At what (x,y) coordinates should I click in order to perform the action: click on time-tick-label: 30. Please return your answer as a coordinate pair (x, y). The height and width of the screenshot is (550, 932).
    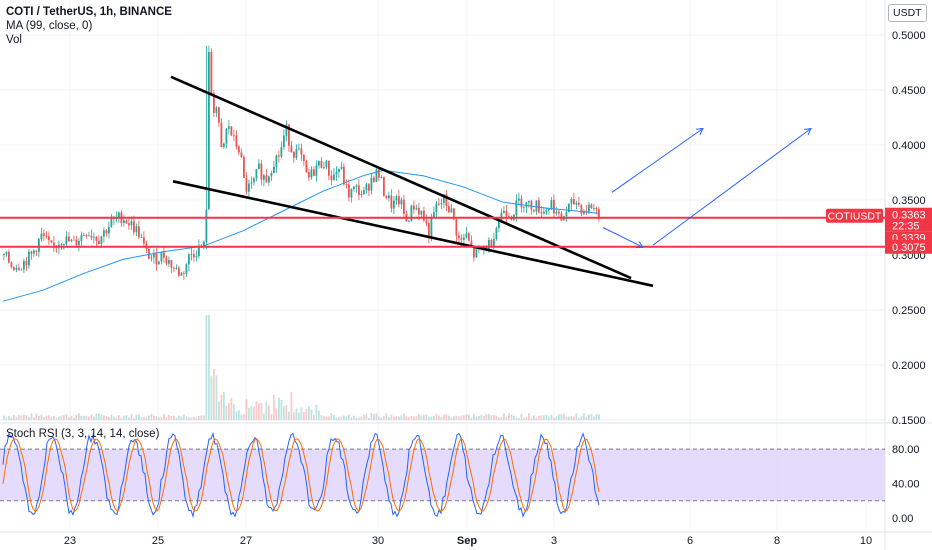
    Looking at the image, I should click on (378, 541).